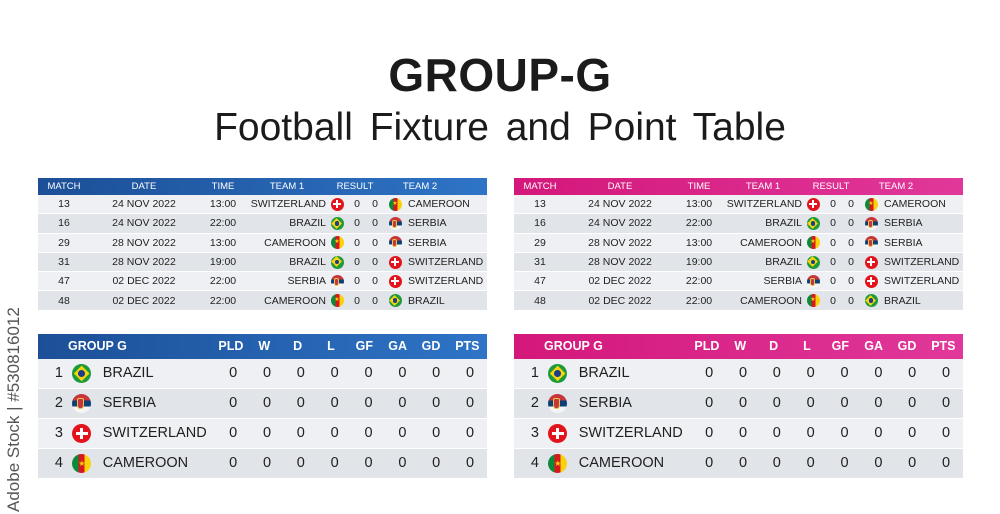 Image resolution: width=1000 pixels, height=514 pixels. Describe the element at coordinates (58, 403) in the screenshot. I see `team-position: 2` at that location.